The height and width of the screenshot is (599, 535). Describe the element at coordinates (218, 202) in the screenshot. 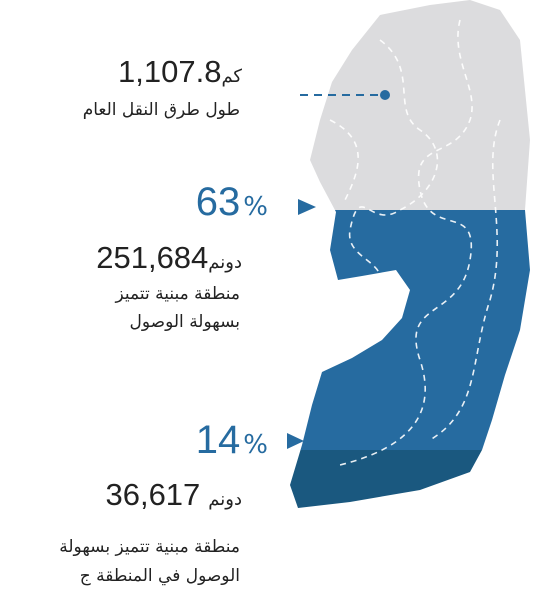

I see `percent-number: 63` at that location.